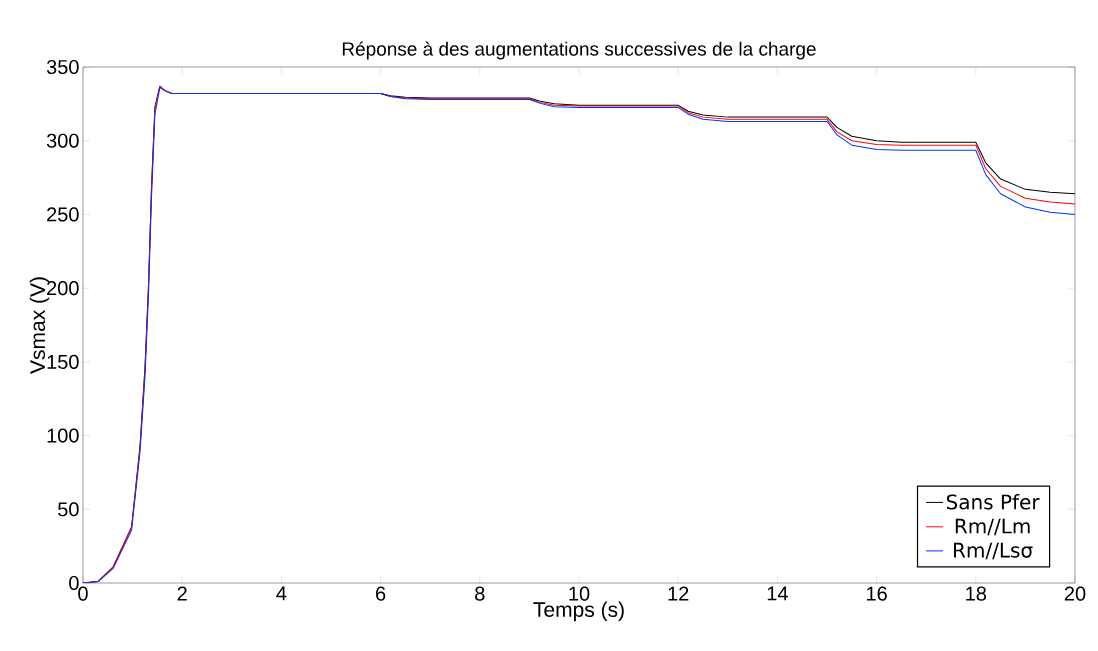  What do you see at coordinates (182, 593) in the screenshot?
I see `x-tick-label: 2` at bounding box center [182, 593].